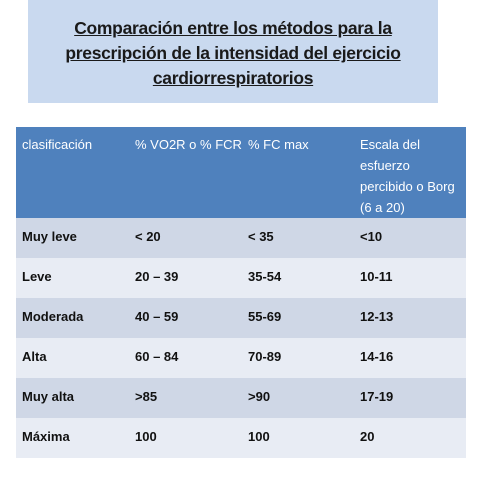 This screenshot has width=480, height=480. What do you see at coordinates (185, 438) in the screenshot?
I see `cell-vo2r-fcr: 100` at bounding box center [185, 438].